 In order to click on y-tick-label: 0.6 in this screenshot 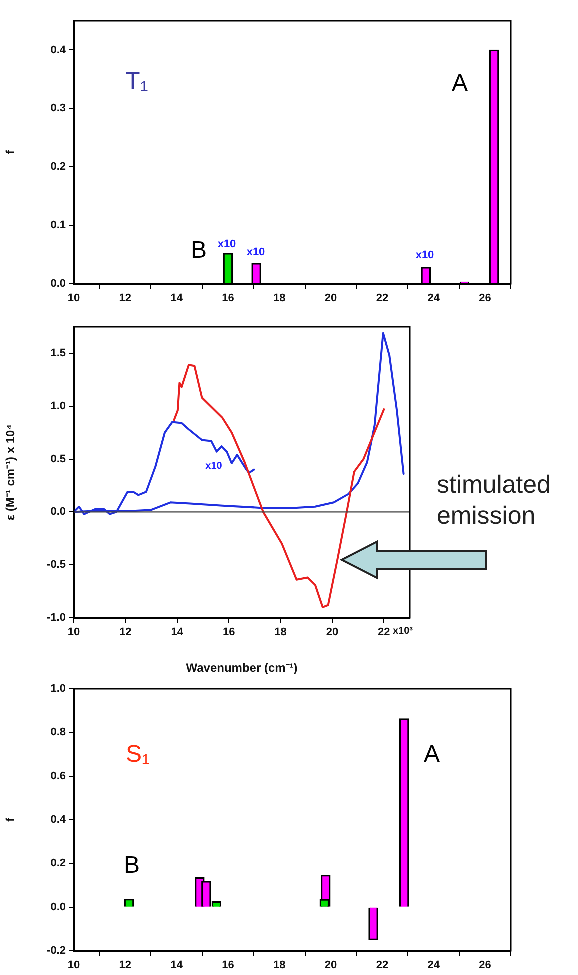, I will do `click(58, 776)`.